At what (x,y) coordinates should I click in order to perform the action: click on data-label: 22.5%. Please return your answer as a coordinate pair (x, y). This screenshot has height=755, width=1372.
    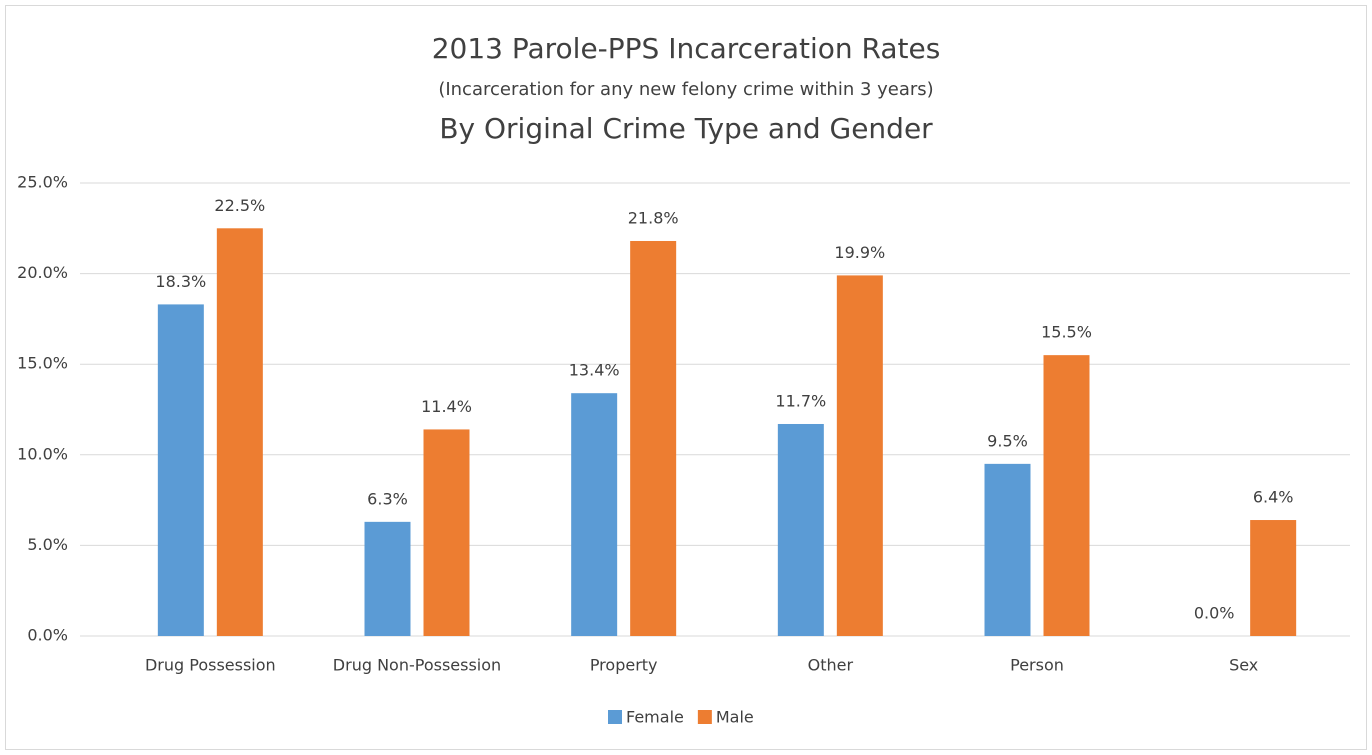
    Looking at the image, I should click on (239, 205).